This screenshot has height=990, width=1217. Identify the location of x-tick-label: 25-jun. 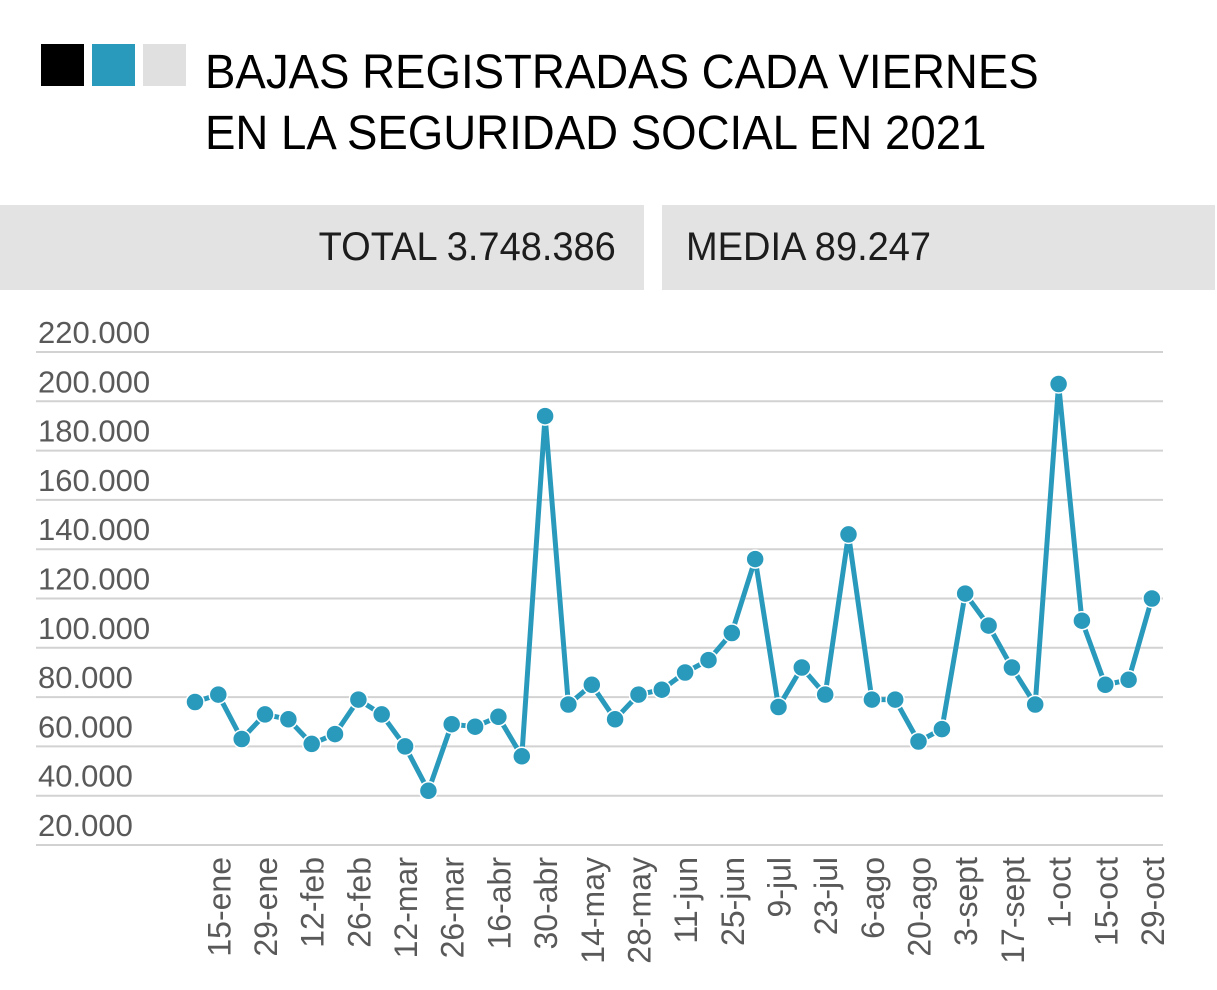
(733, 901).